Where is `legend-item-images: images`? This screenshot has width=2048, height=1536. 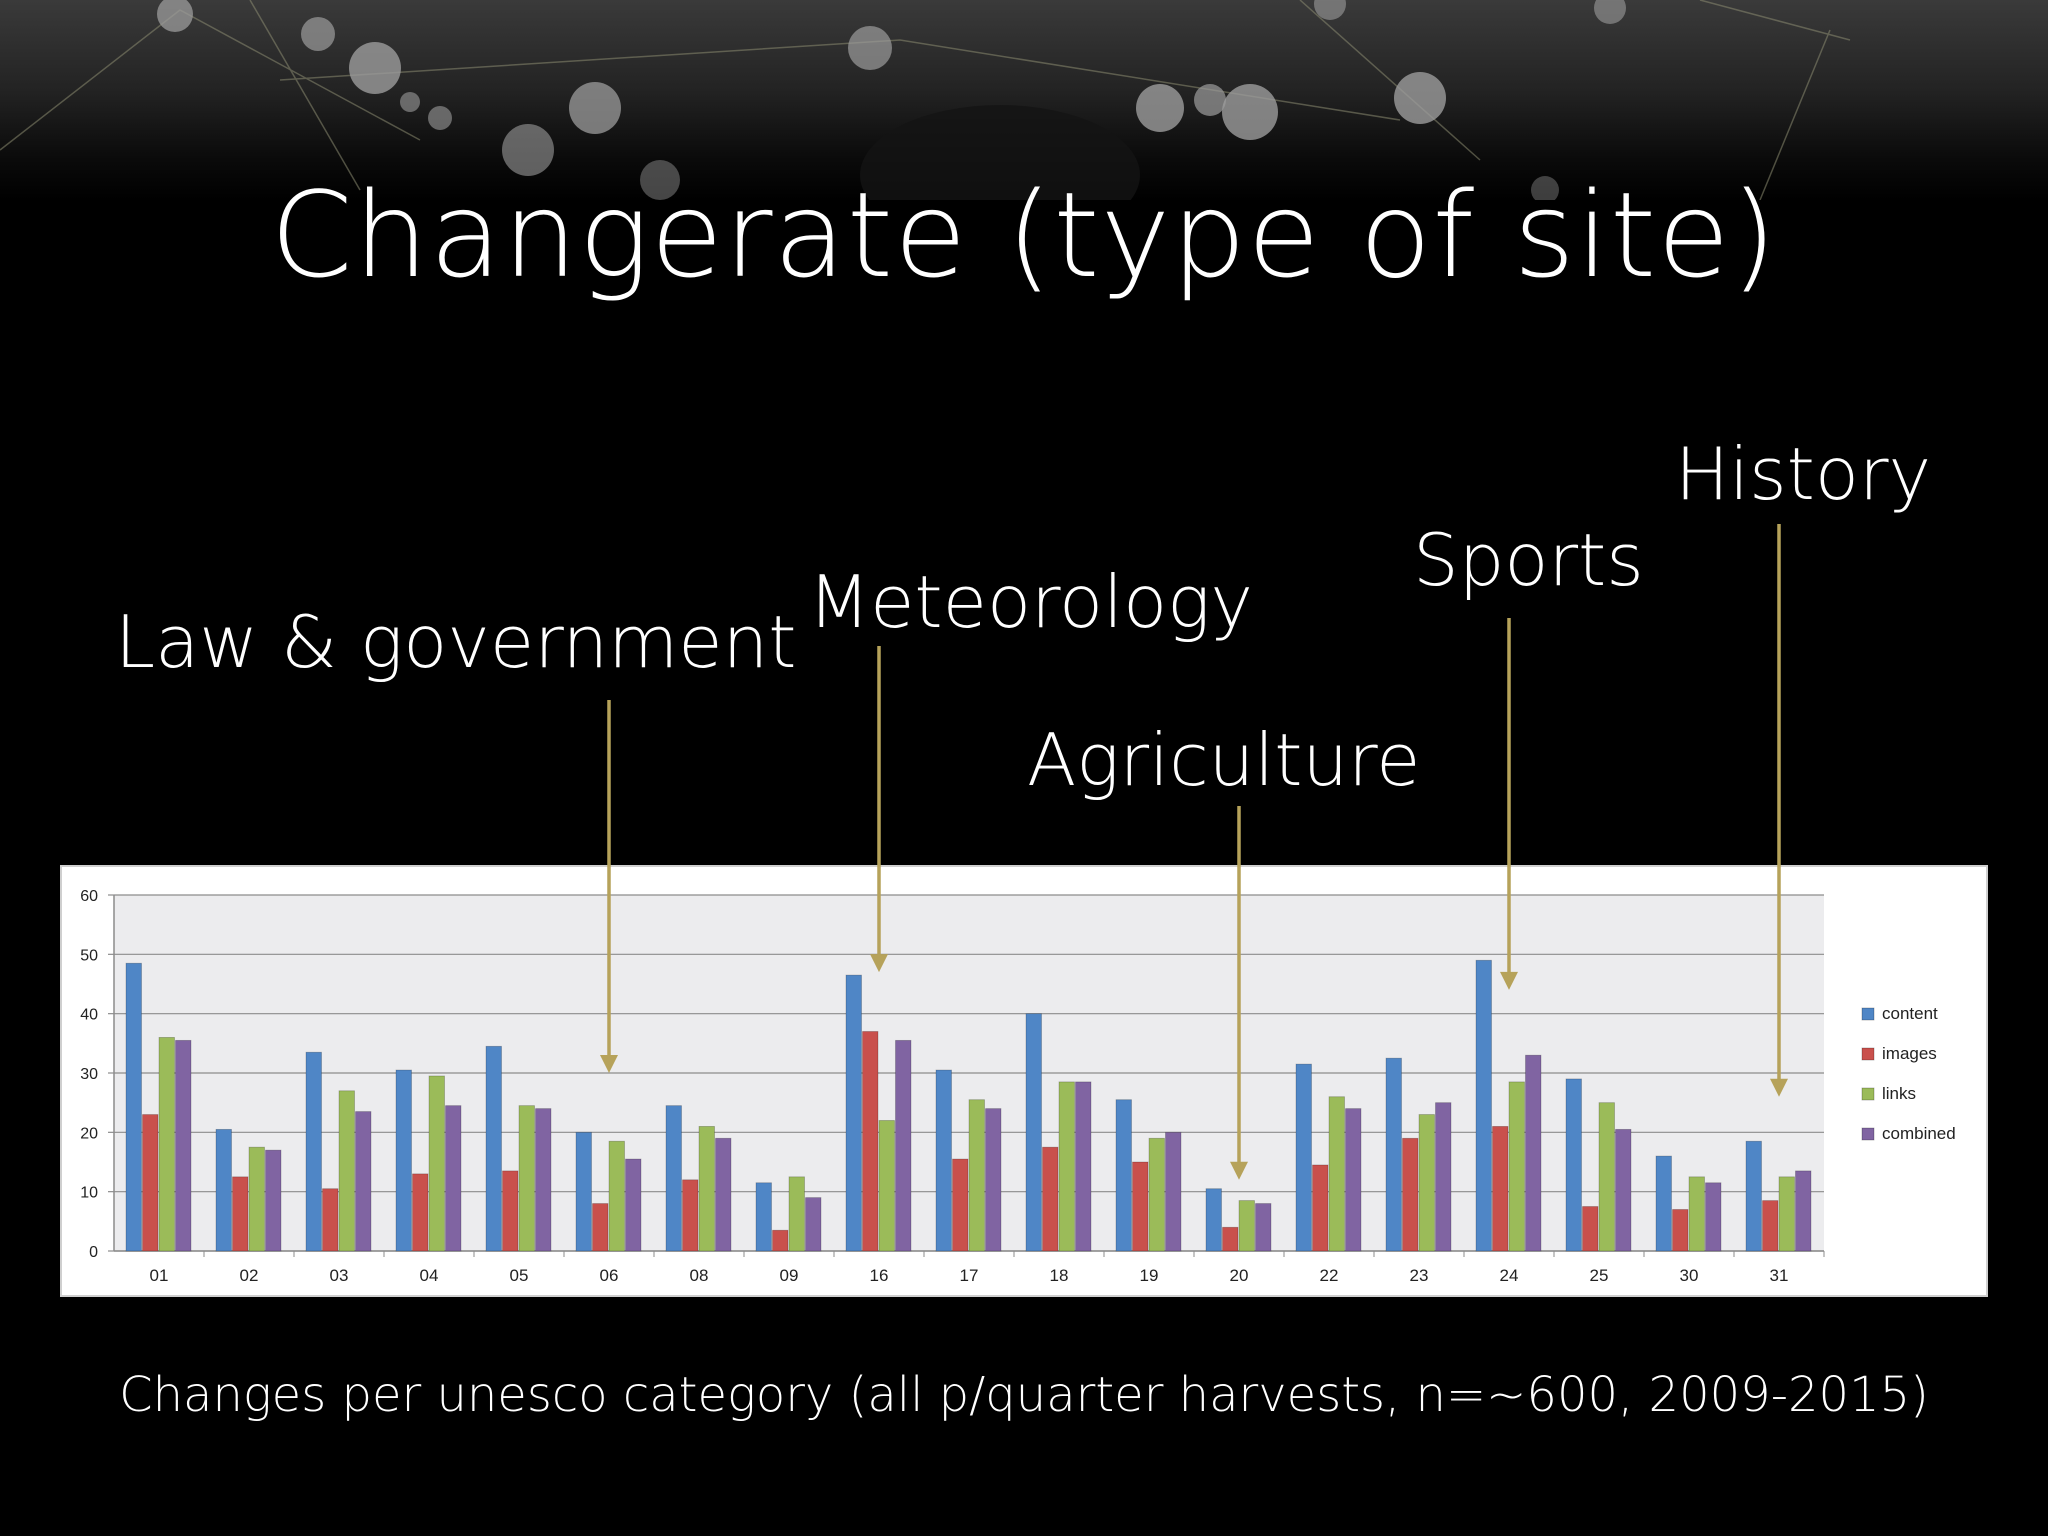
legend-item-images: images is located at coordinates (1899, 1053).